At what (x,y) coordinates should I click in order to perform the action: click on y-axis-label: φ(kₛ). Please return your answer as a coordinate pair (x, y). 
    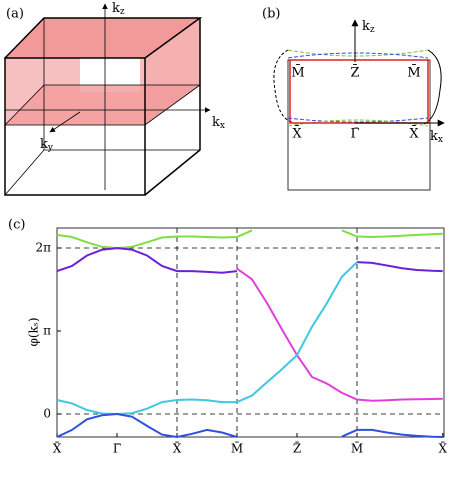
    Looking at the image, I should click on (34, 331).